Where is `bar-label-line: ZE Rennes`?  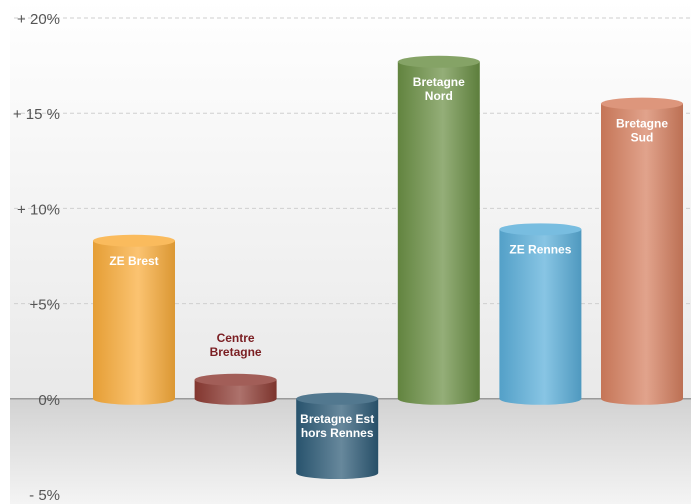 bar-label-line: ZE Rennes is located at coordinates (540, 249).